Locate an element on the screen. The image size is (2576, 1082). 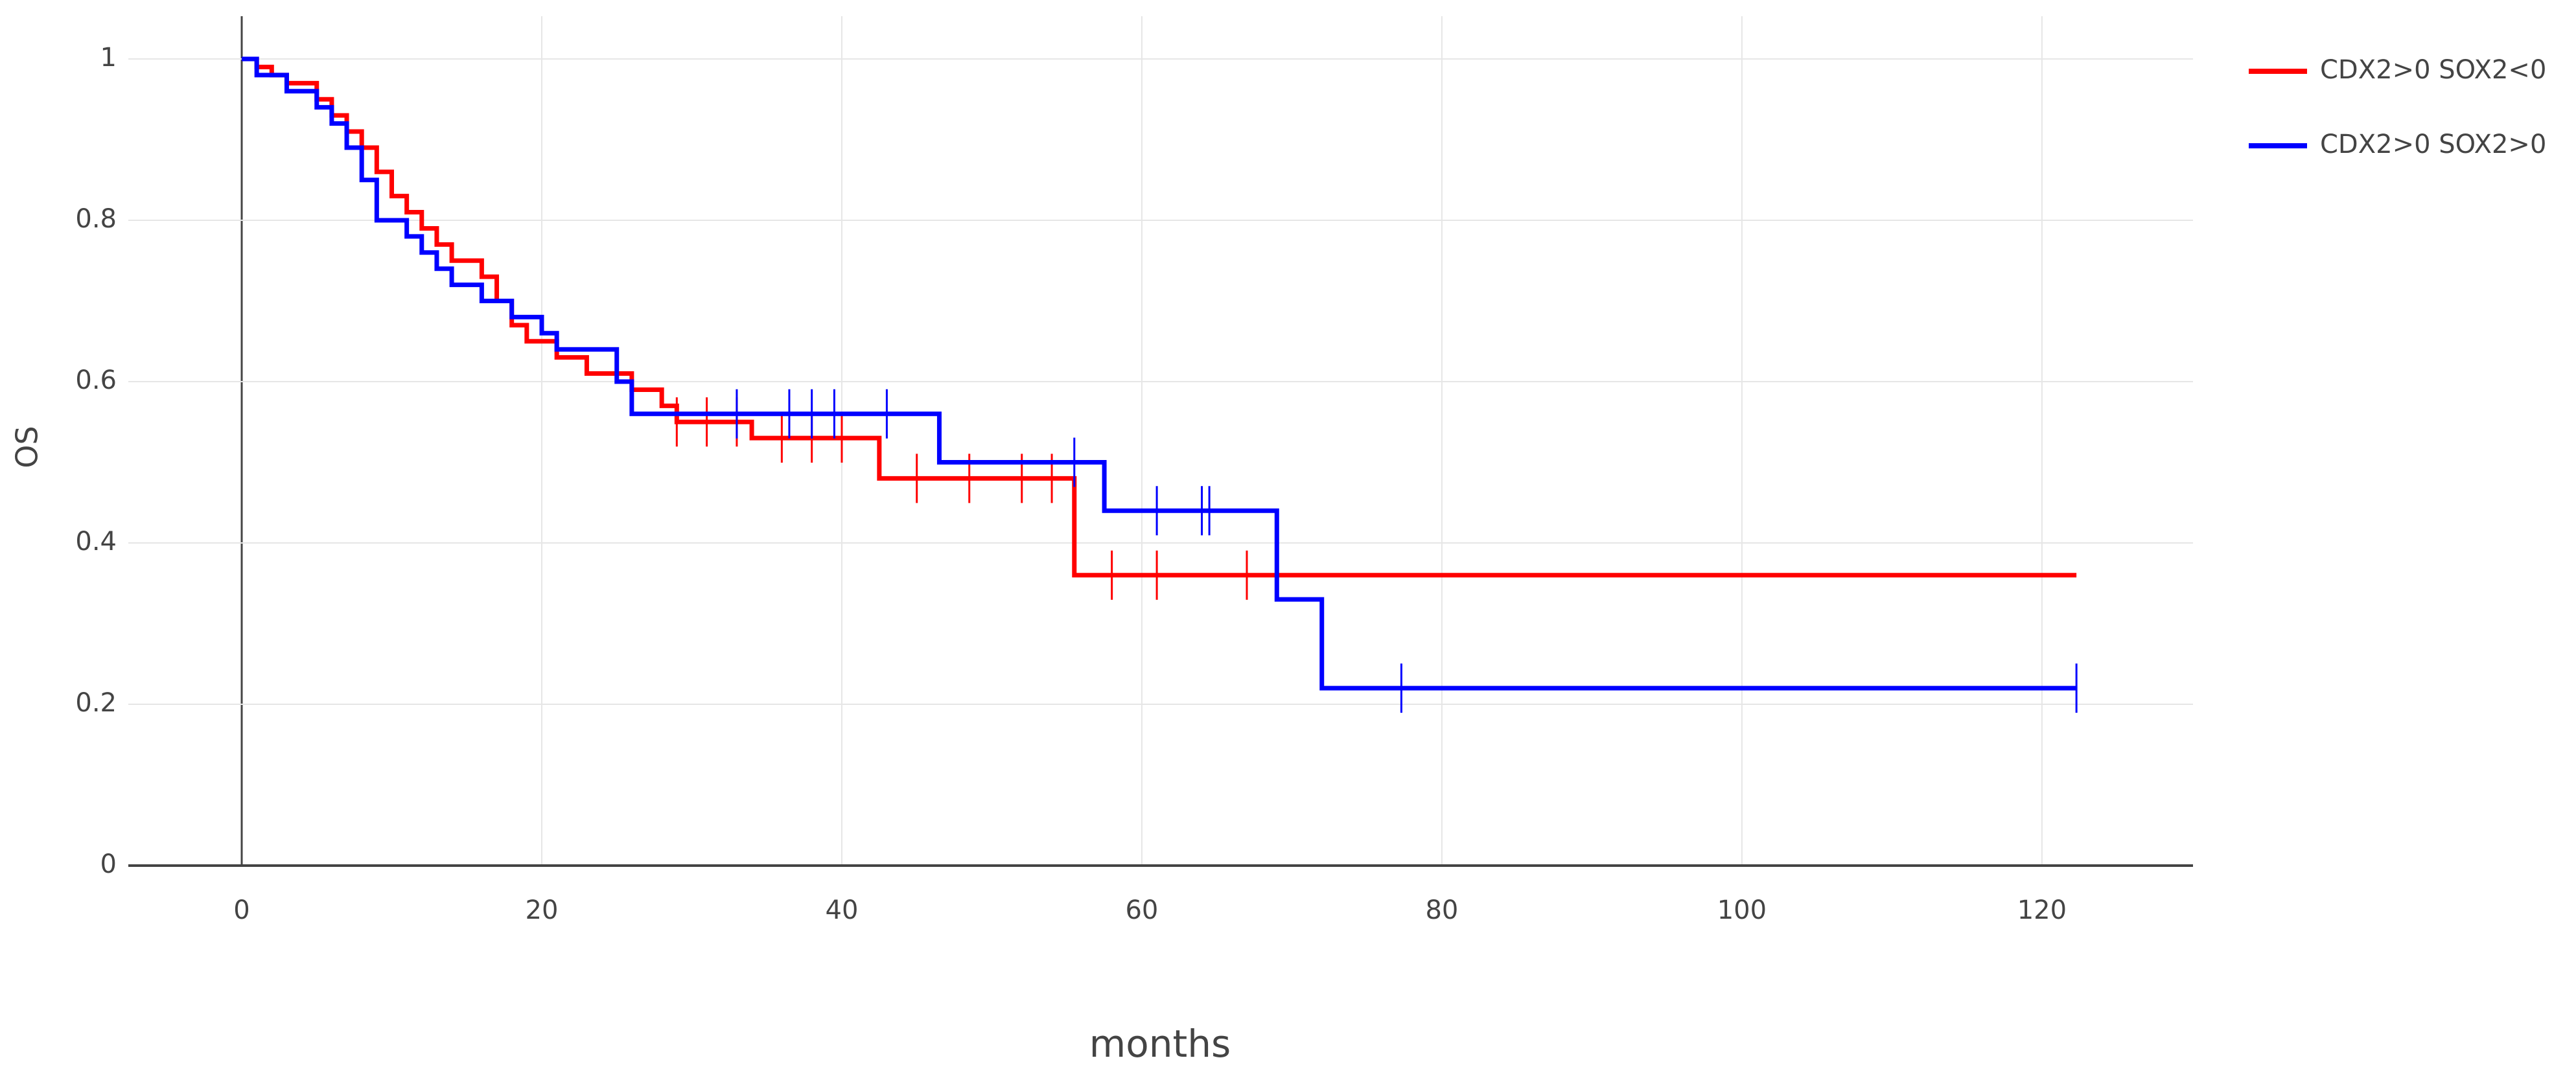
y-tick-label: 0.6 is located at coordinates (96, 380).